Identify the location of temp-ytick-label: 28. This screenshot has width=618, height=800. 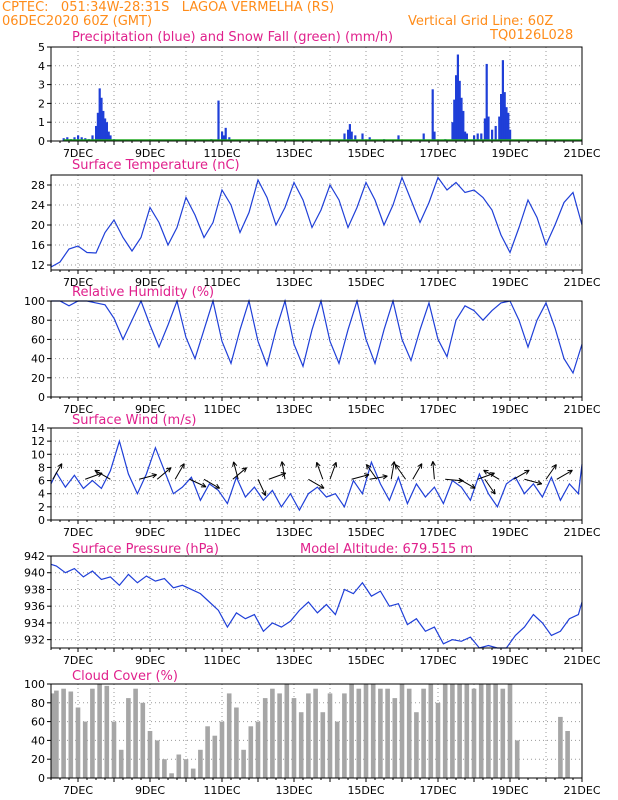
(38, 185).